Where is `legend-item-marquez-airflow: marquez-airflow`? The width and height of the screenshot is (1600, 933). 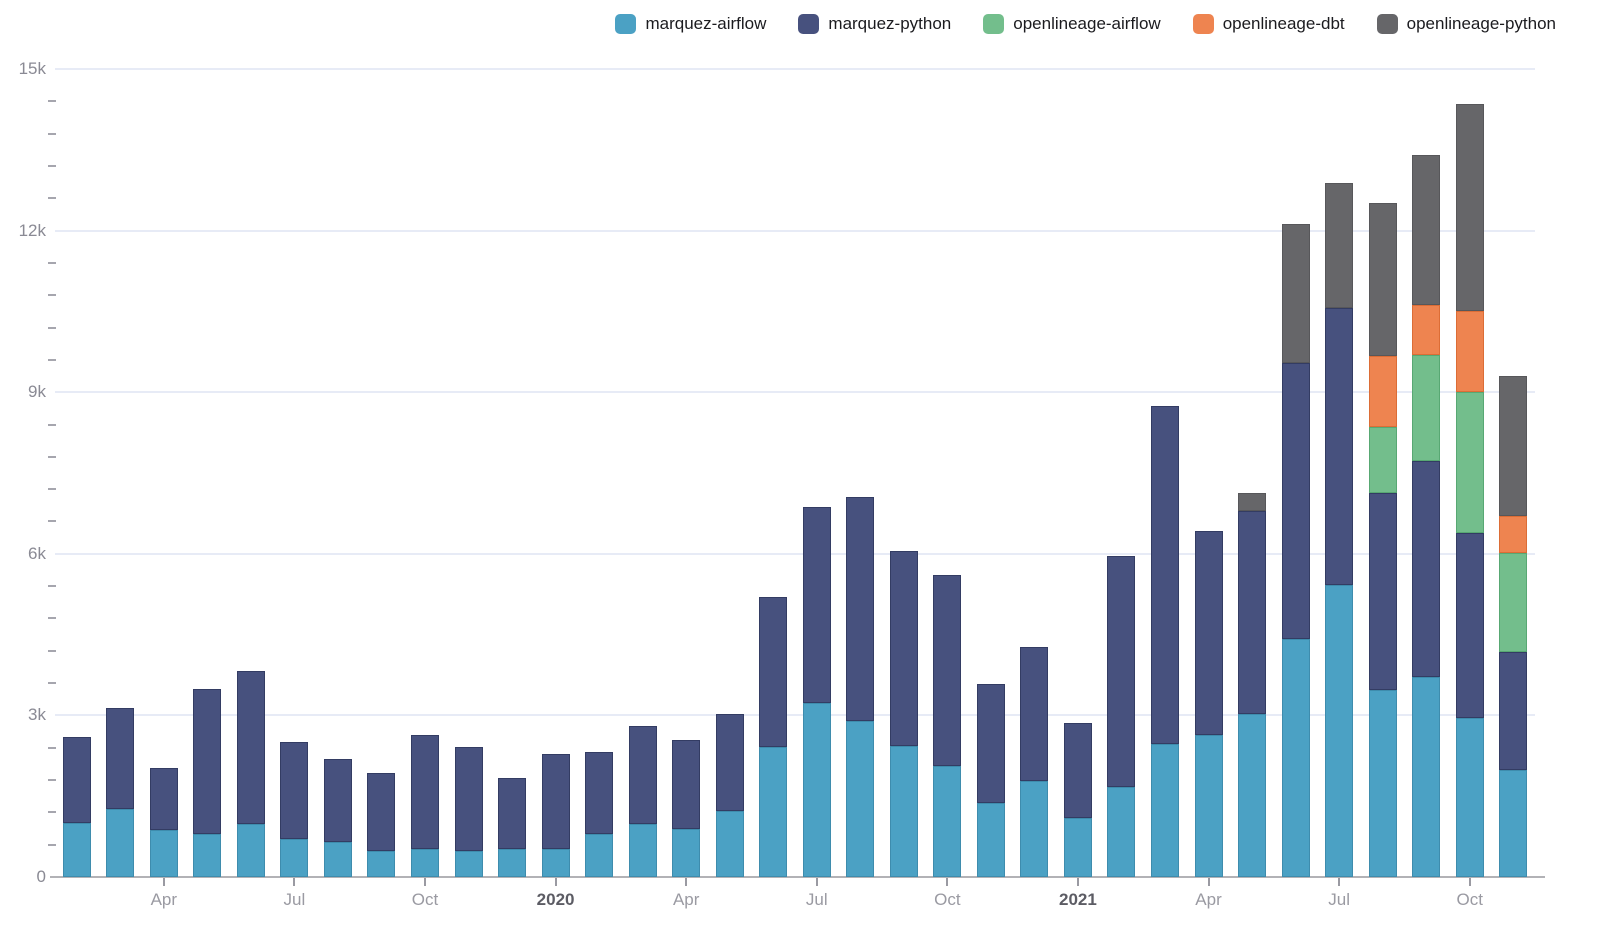
legend-item-marquez-airflow: marquez-airflow is located at coordinates (690, 24).